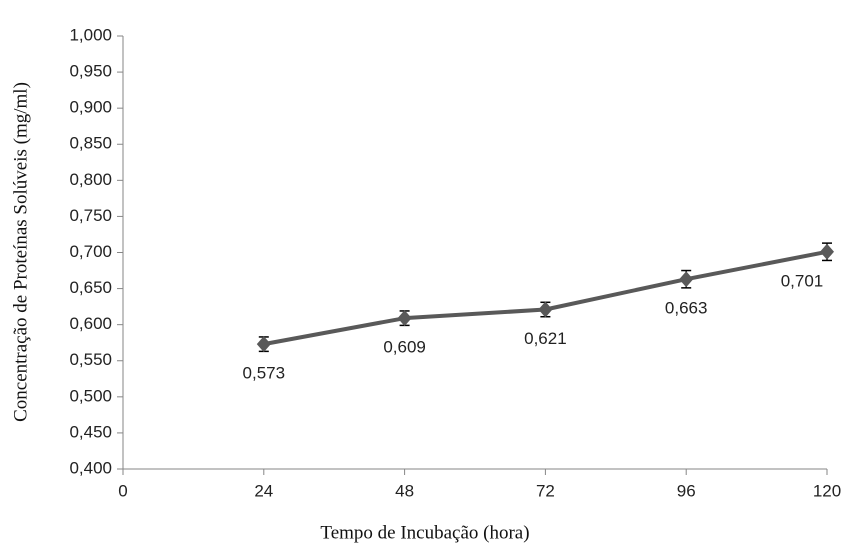  What do you see at coordinates (404, 347) in the screenshot?
I see `data-label: 0,609` at bounding box center [404, 347].